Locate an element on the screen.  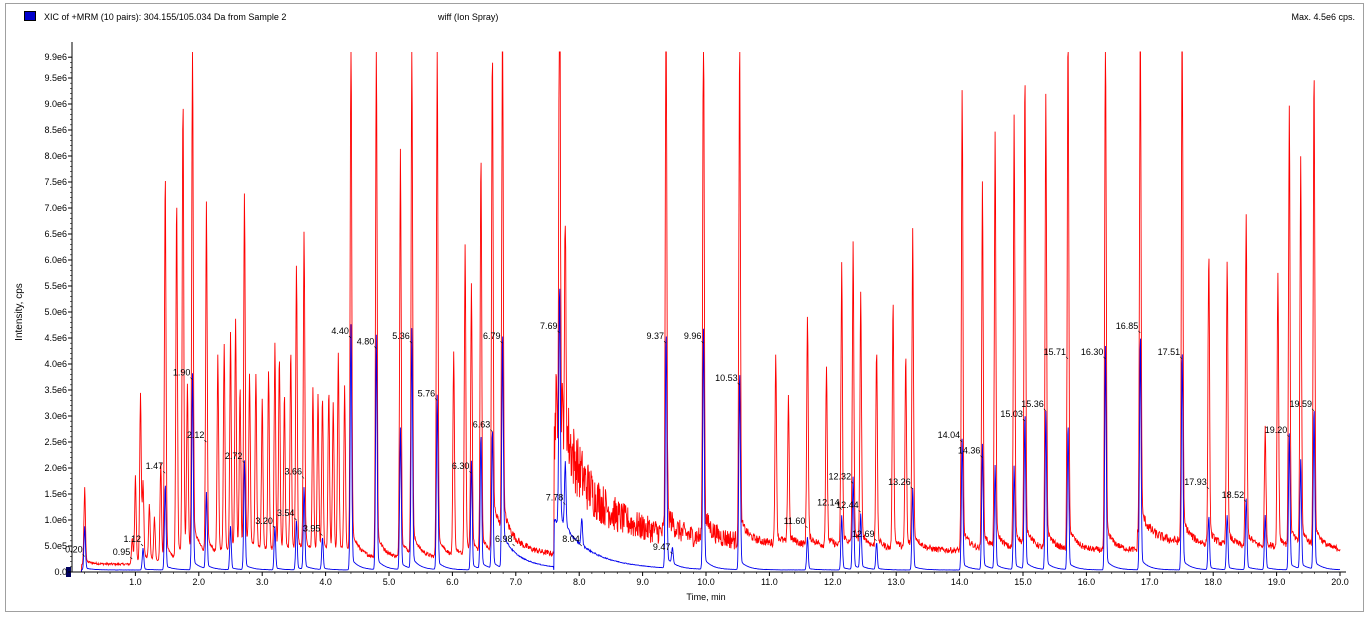
x-tick-label: 20.0 is located at coordinates (1340, 582).